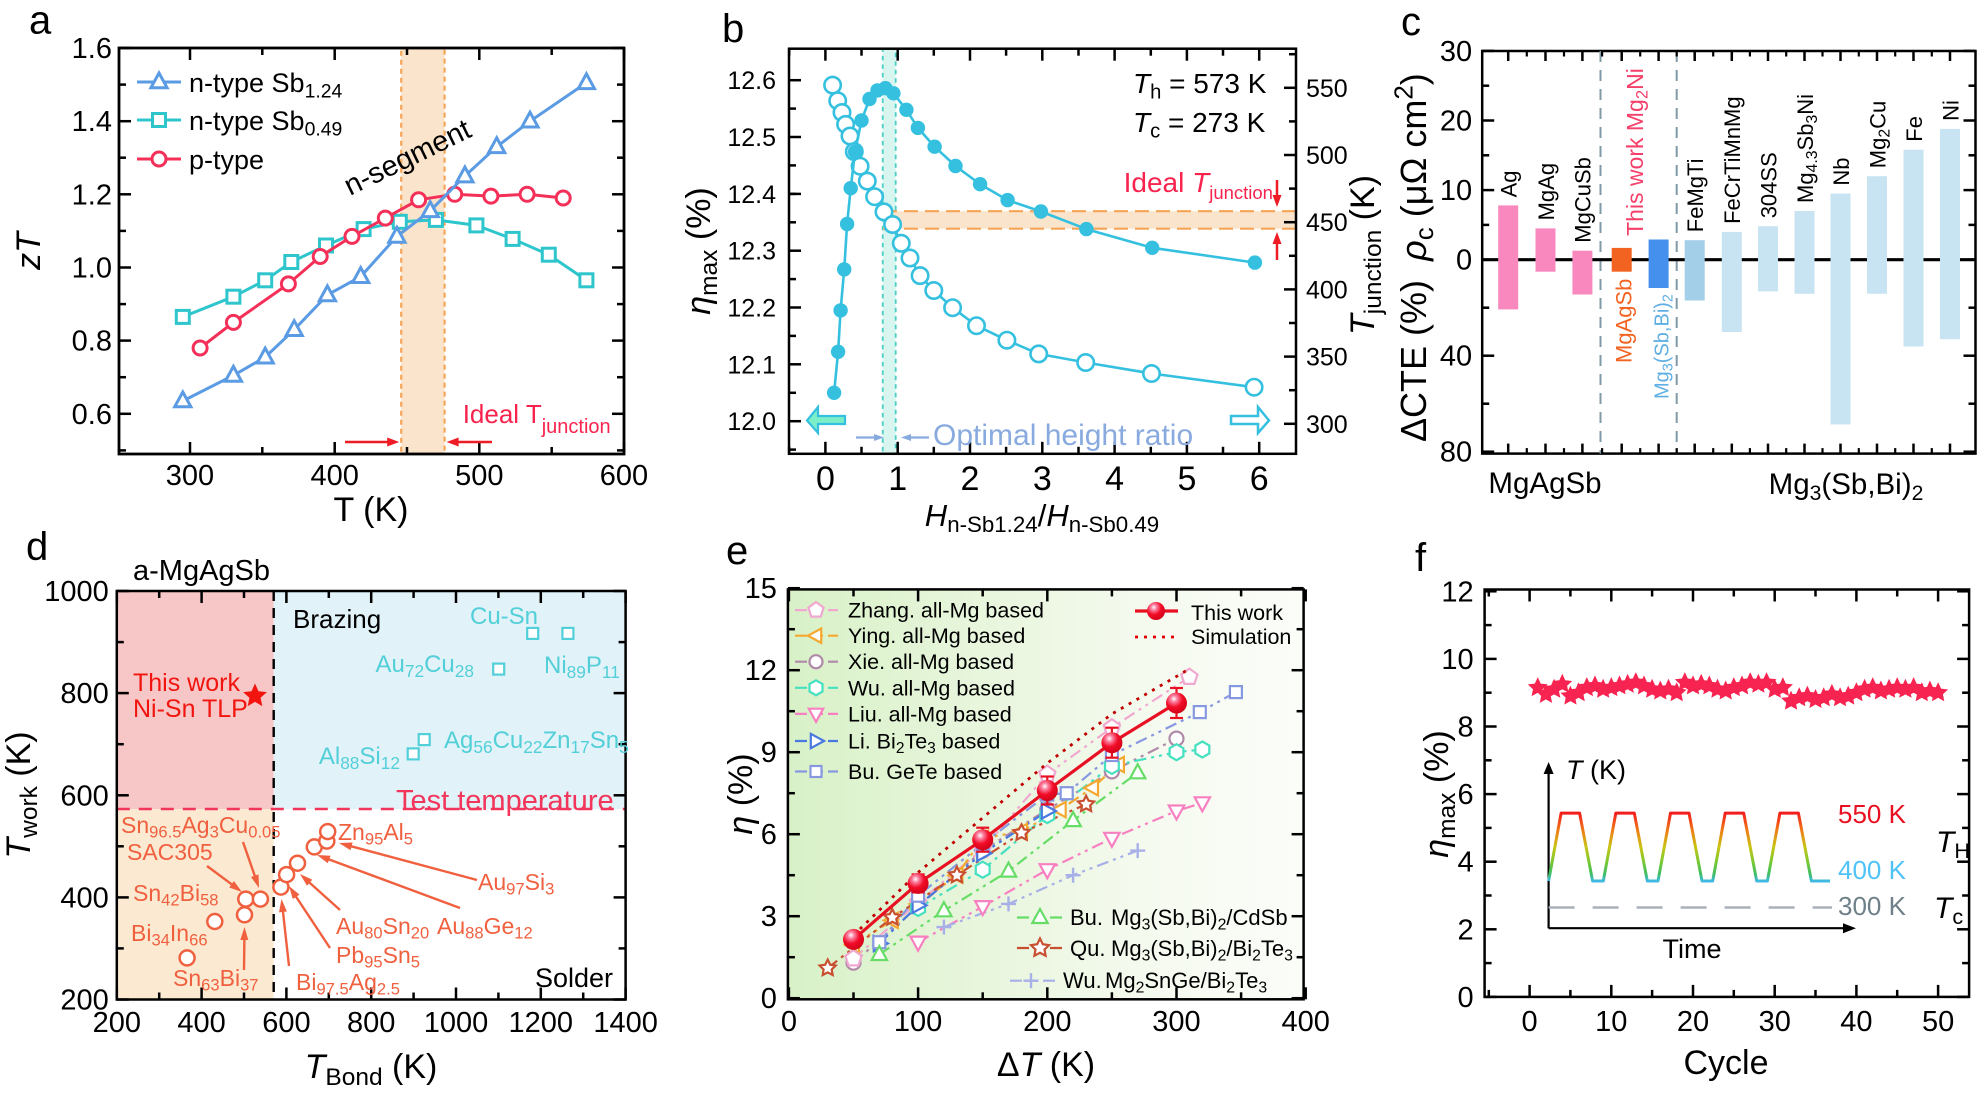 The height and width of the screenshot is (1097, 1982). Describe the element at coordinates (536, 742) in the screenshot. I see `svg-text: Ag56Cu22Zn17Sn5` at that location.